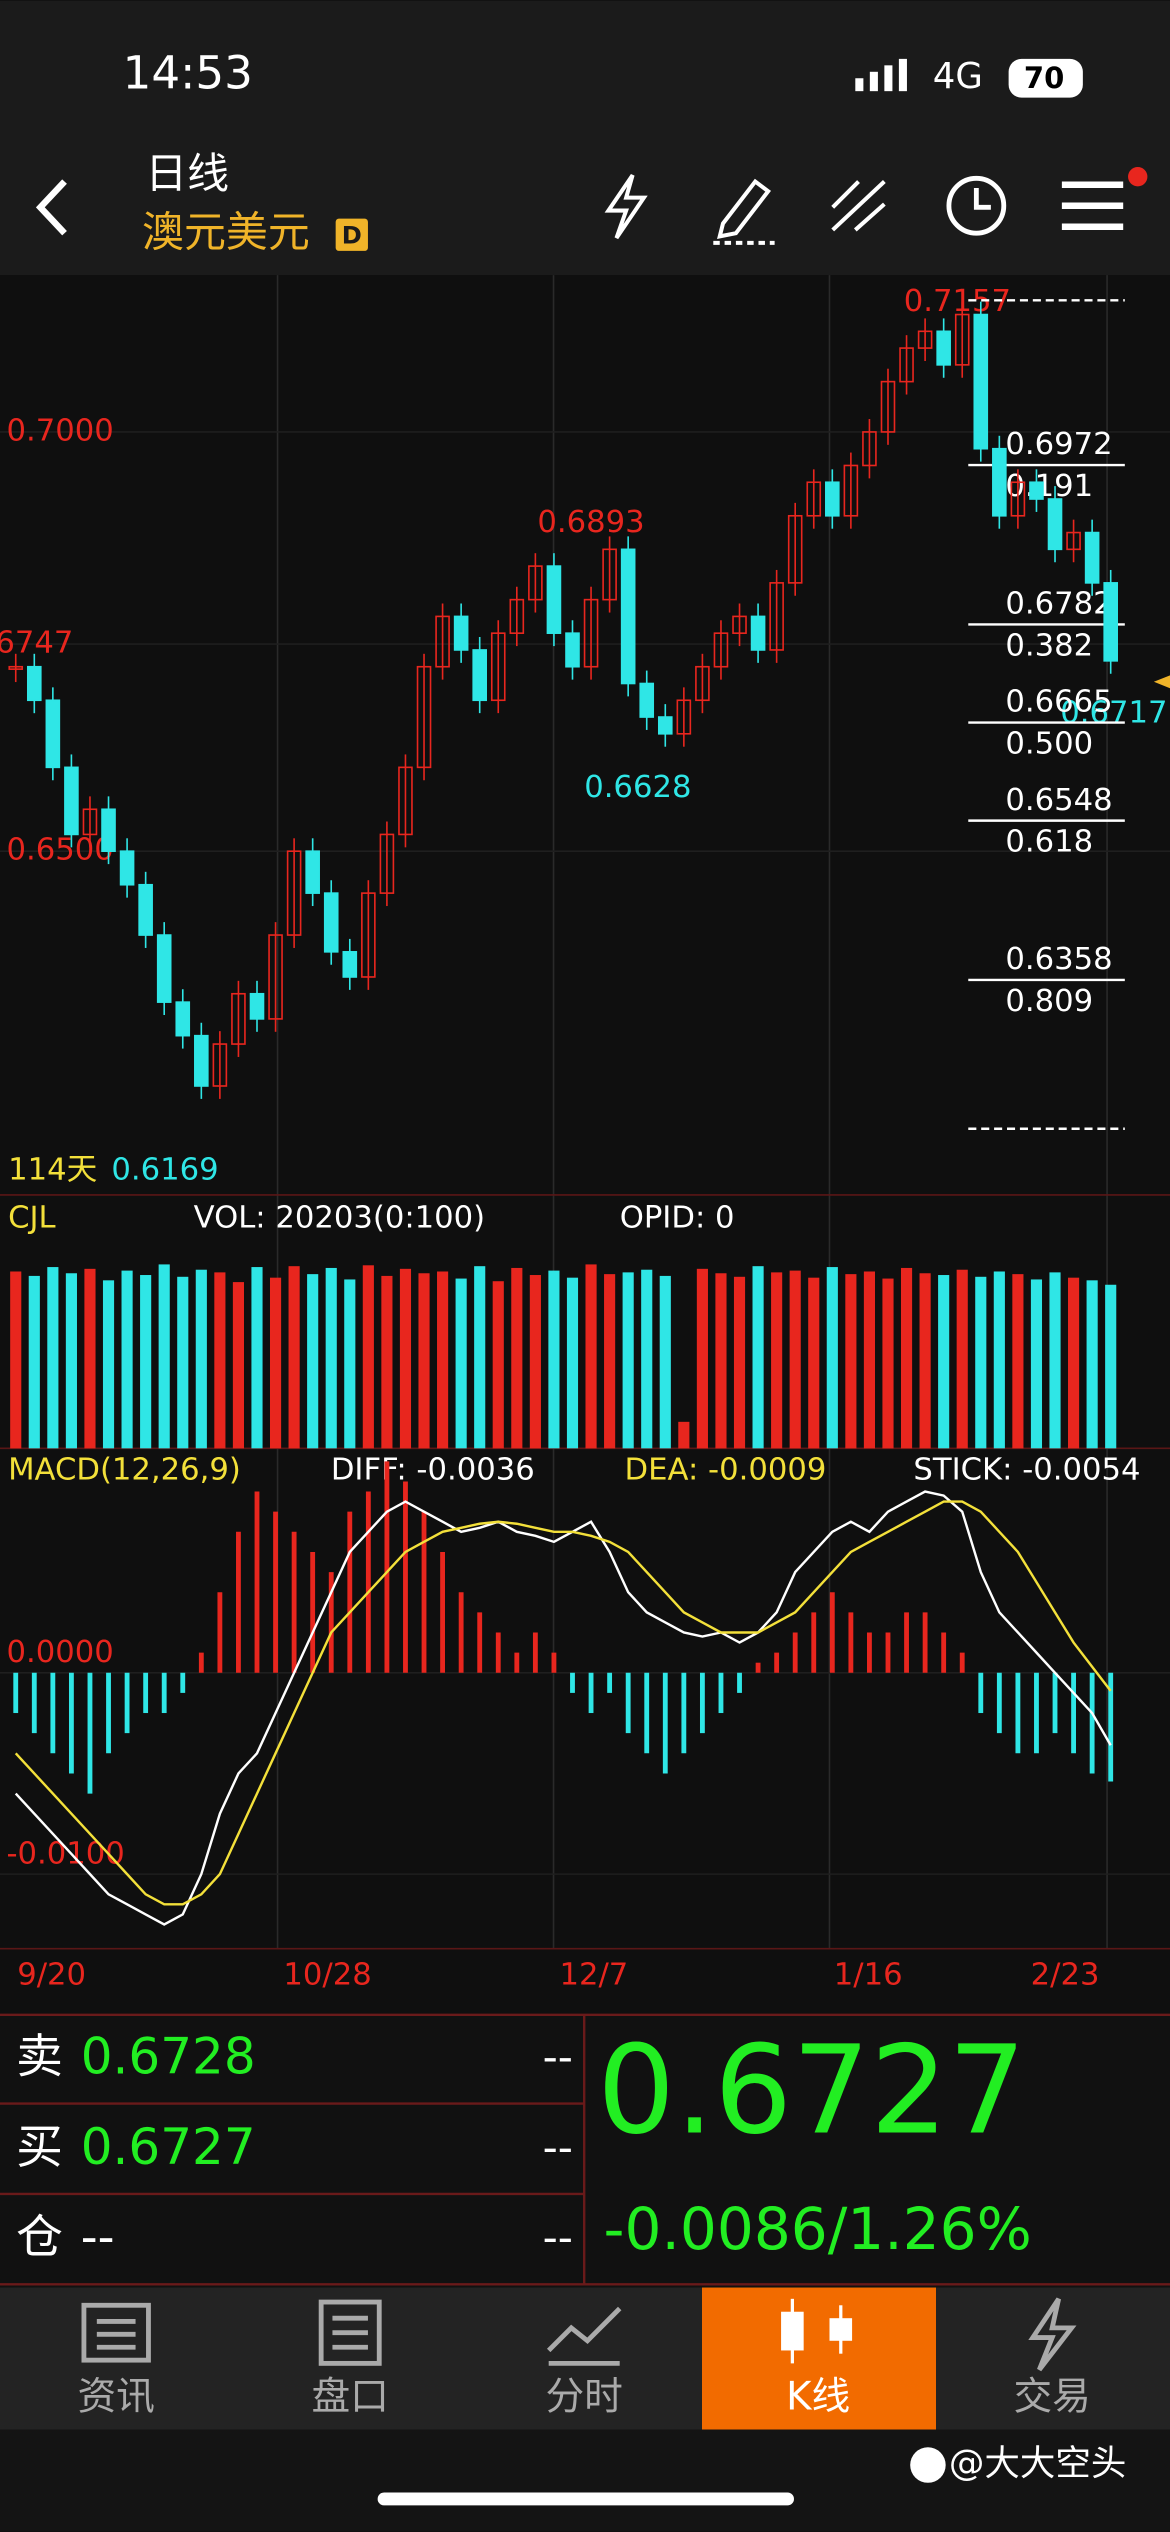 Image resolution: width=1170 pixels, height=2532 pixels. I want to click on sell-size: --, so click(558, 2056).